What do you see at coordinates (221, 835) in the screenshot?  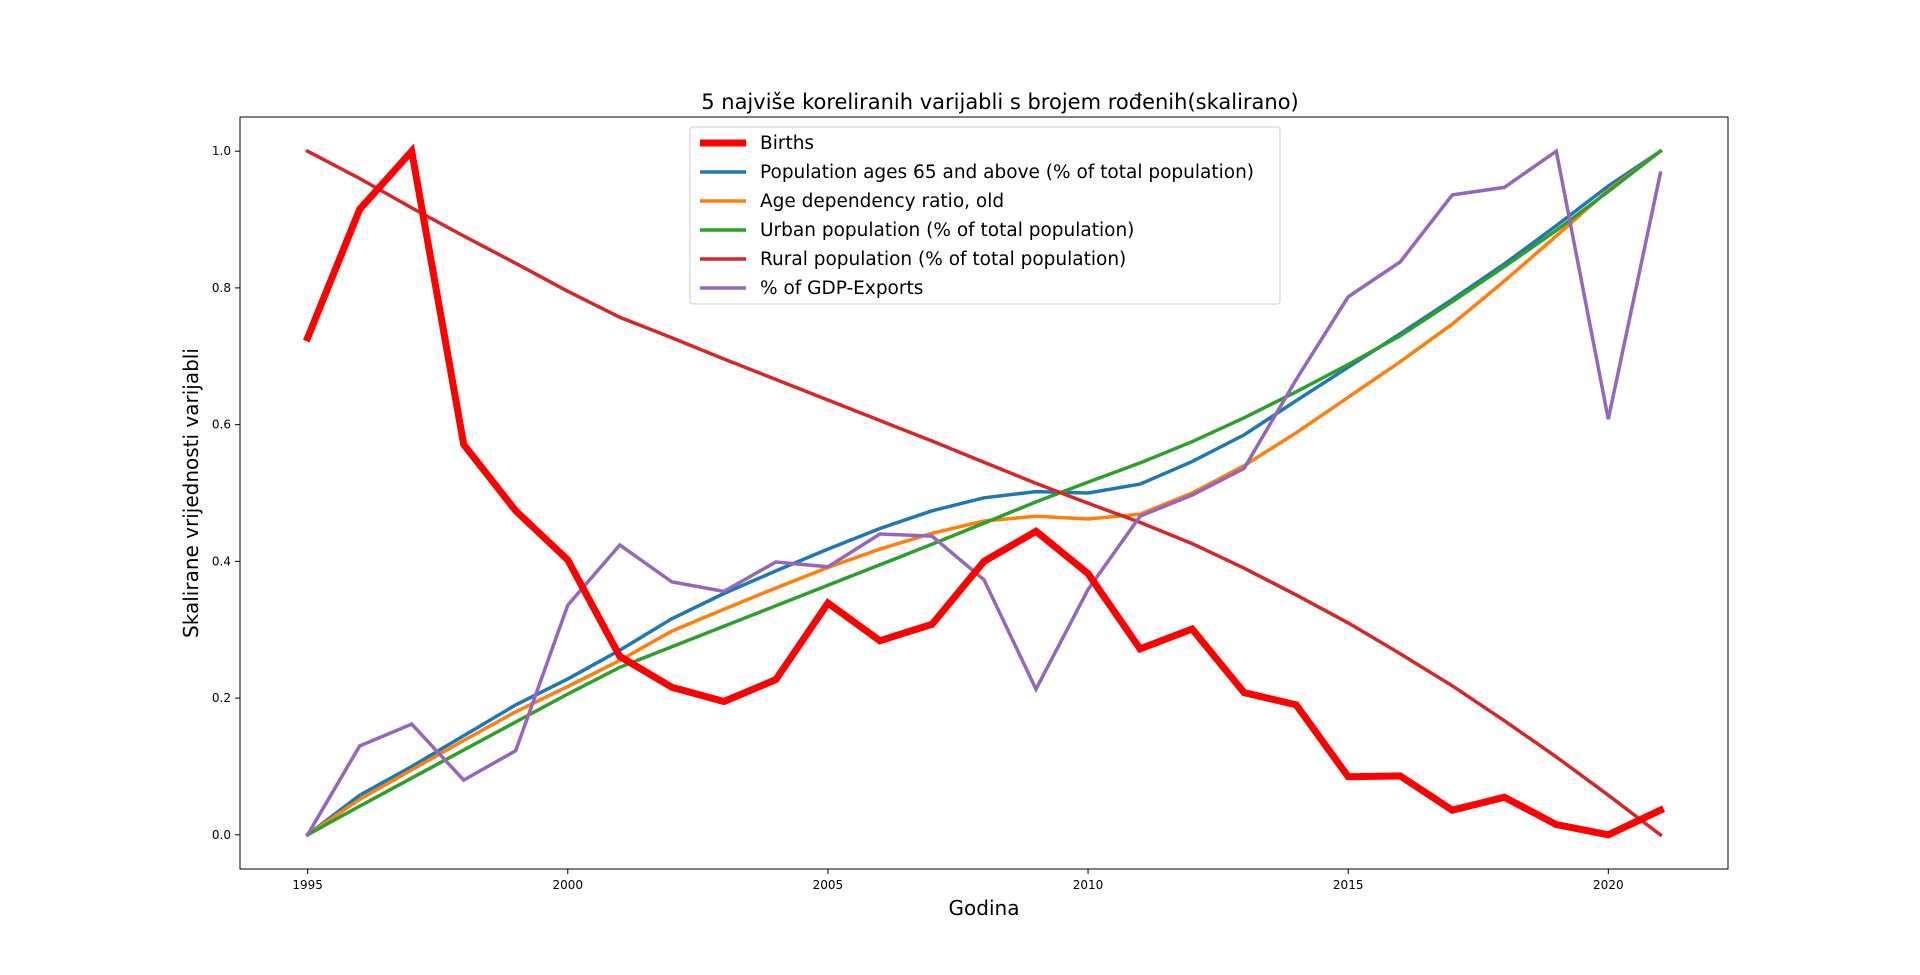 I see `y-tick-label: 0.0` at bounding box center [221, 835].